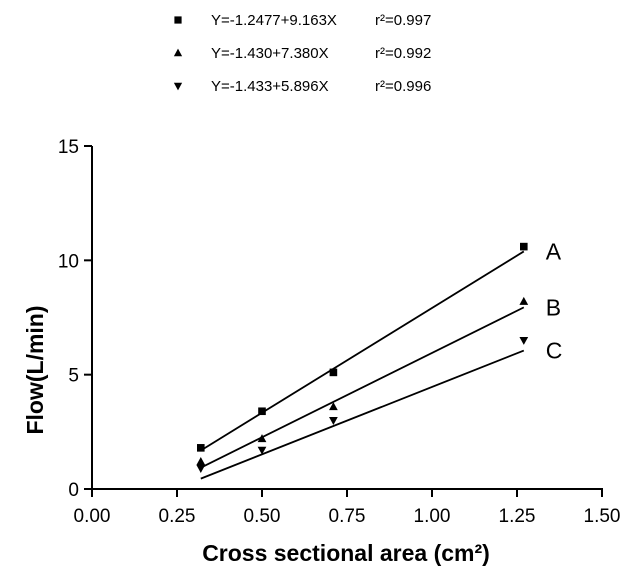  What do you see at coordinates (517, 516) in the screenshot?
I see `x-tick-label: 1.25` at bounding box center [517, 516].